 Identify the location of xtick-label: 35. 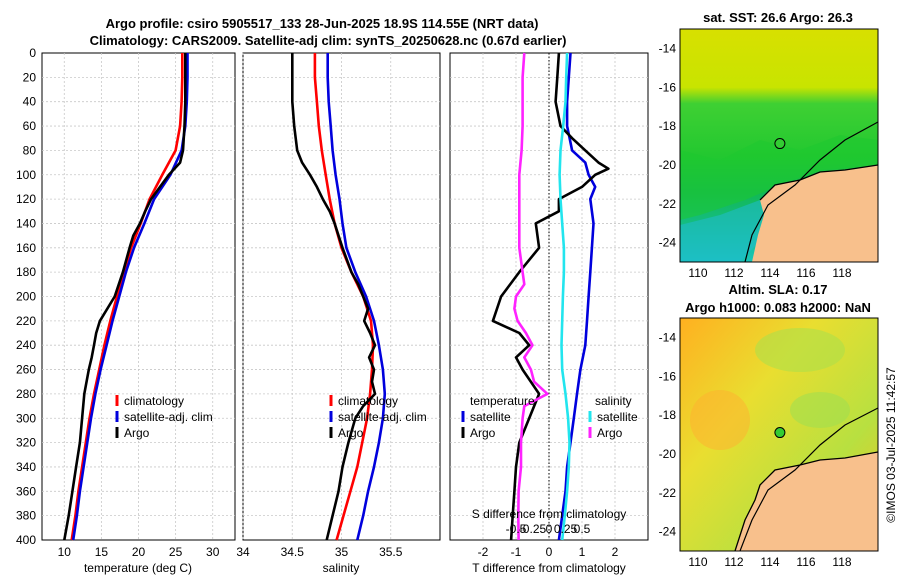
(342, 552).